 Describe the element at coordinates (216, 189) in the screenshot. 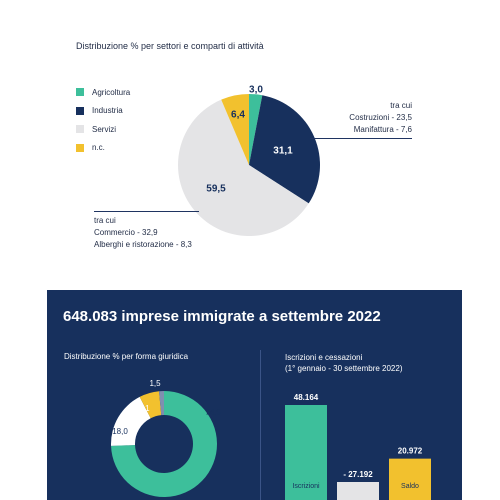

I see `pie-label-servizi: 59,5` at that location.